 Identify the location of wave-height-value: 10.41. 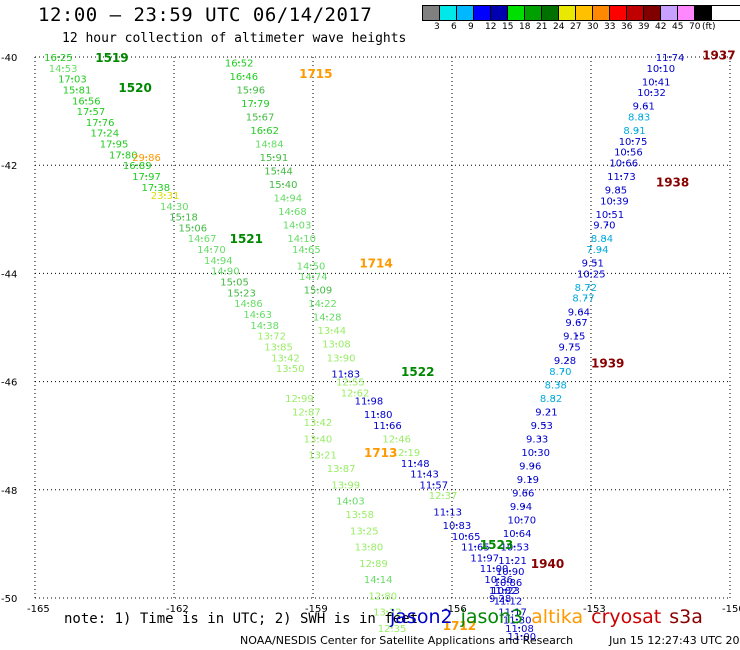
(656, 82).